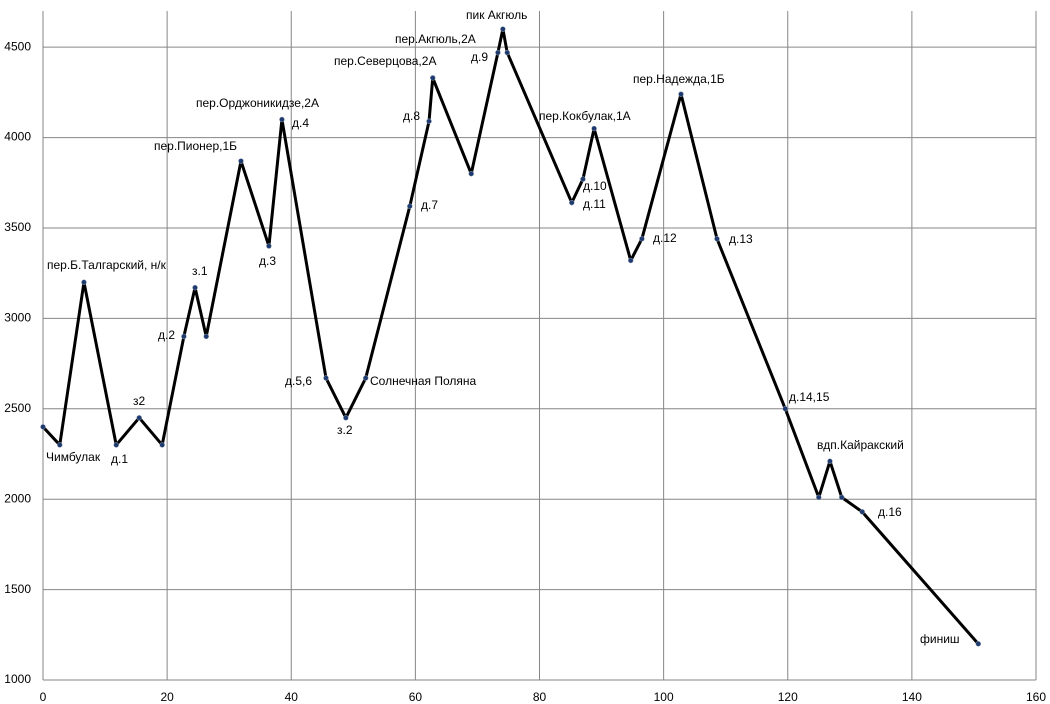  What do you see at coordinates (298, 381) in the screenshot?
I see `annotation: д.5,6` at bounding box center [298, 381].